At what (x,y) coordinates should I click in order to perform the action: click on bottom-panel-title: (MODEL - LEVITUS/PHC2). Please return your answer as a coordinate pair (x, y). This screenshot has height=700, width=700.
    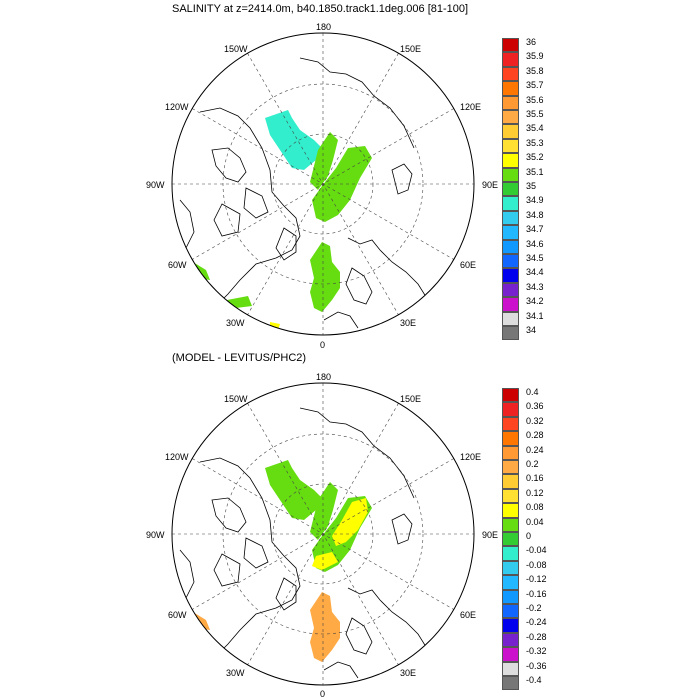
    Looking at the image, I should click on (239, 358).